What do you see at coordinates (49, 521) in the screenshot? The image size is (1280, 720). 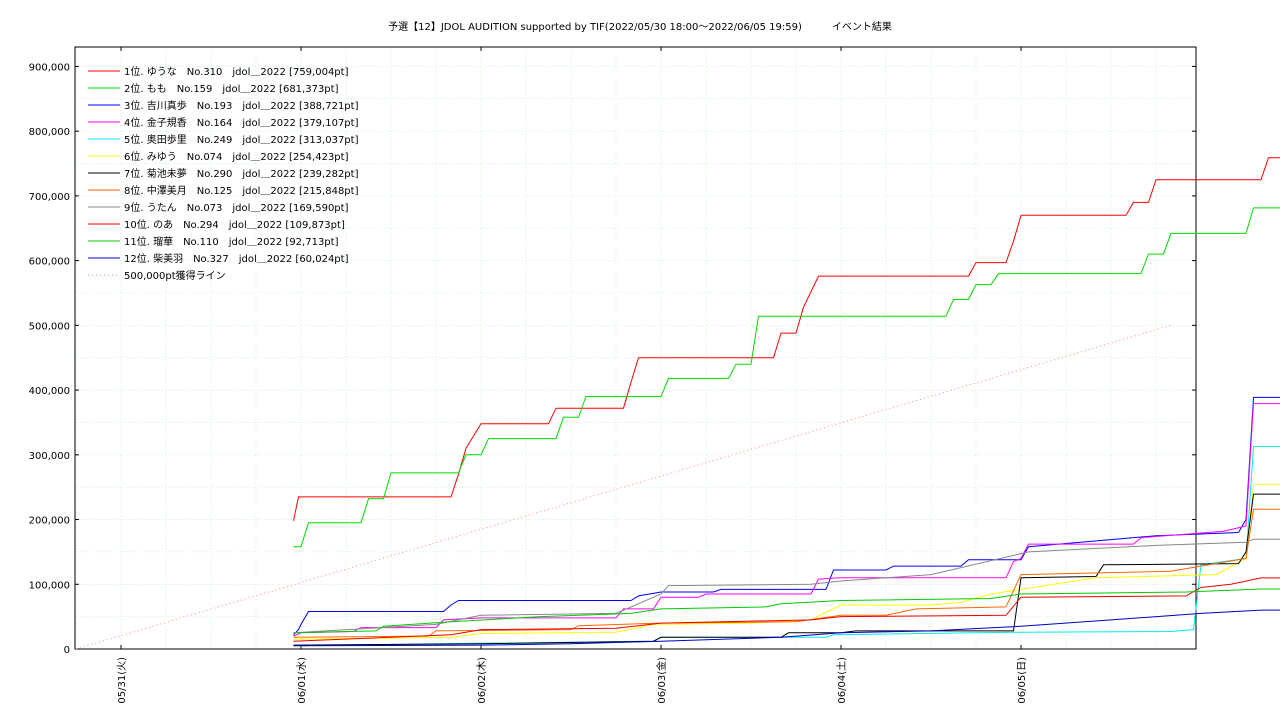 I see `y-tick-label: 200,000` at bounding box center [49, 521].